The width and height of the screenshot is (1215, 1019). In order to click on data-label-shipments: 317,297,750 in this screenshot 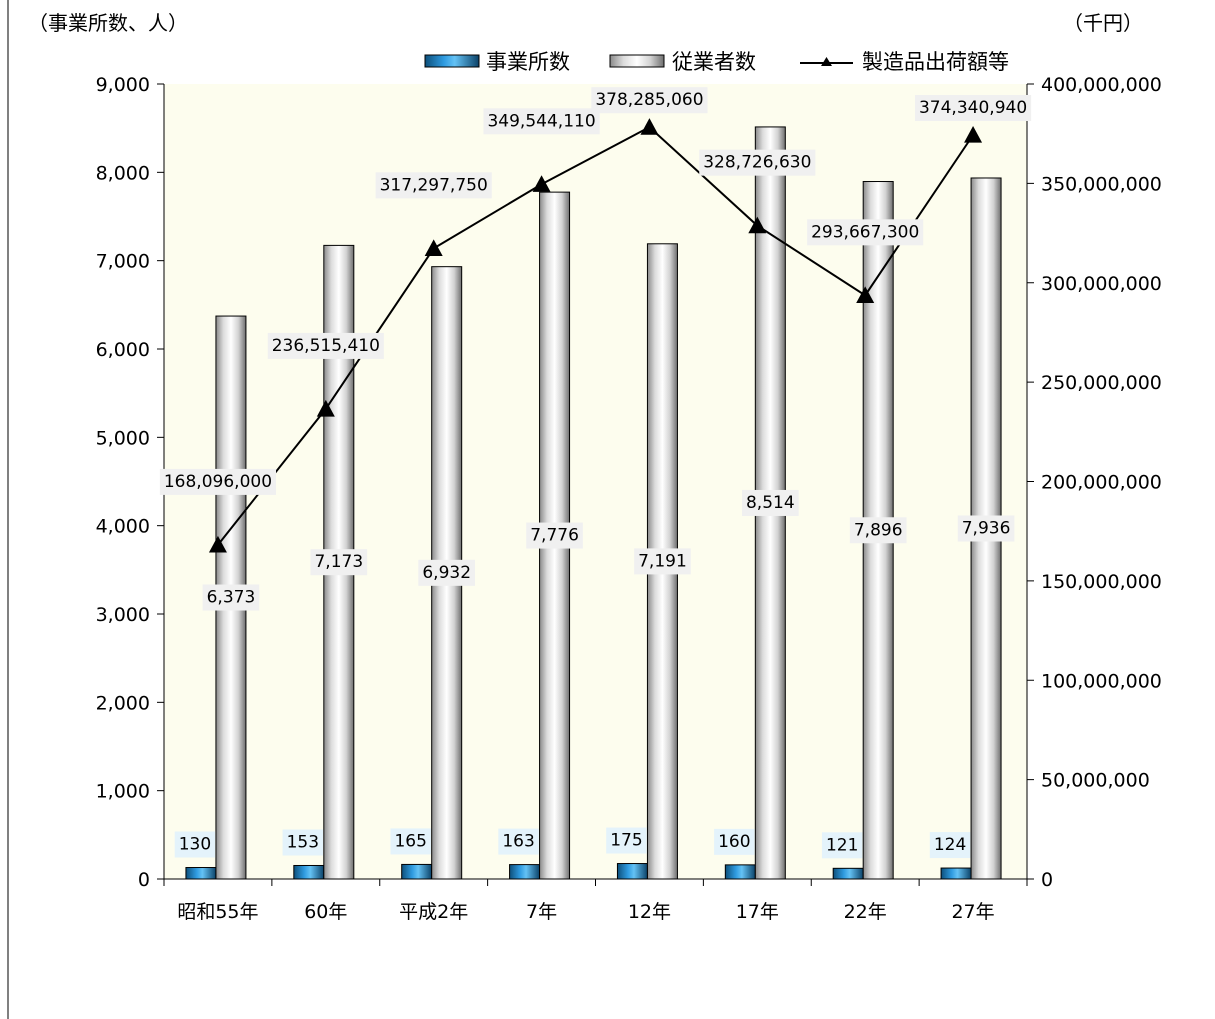, I will do `click(433, 185)`.